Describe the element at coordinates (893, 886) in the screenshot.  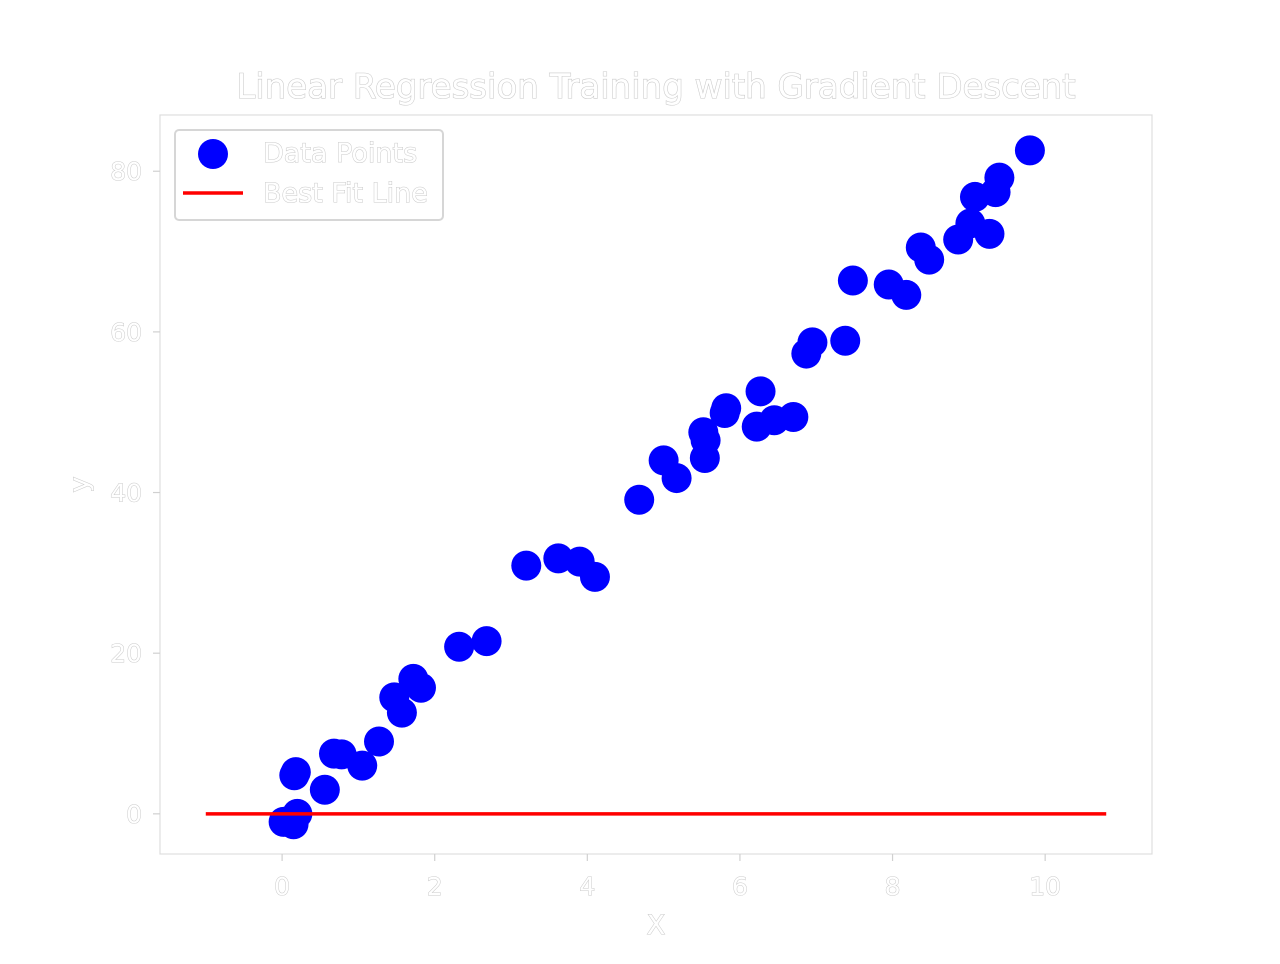
I see `x-tick-label: 8` at that location.